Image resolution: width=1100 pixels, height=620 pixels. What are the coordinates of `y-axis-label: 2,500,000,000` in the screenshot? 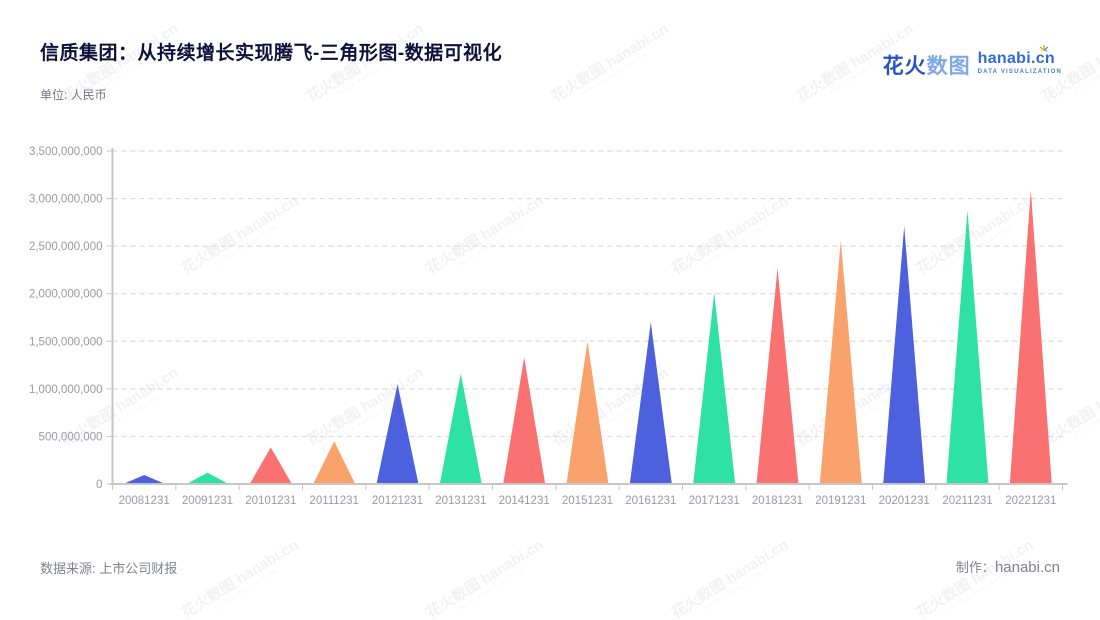 It's located at (66, 247).